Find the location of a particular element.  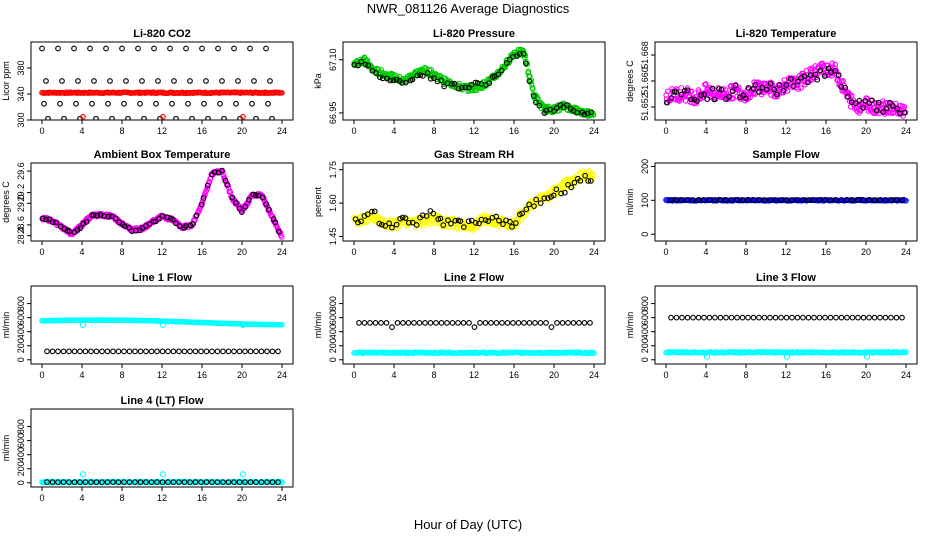

panel-1: Li-820 CO2 Licor ppm 0 4 8 12 16 20 24 300 340 380 is located at coordinates (147, 82).